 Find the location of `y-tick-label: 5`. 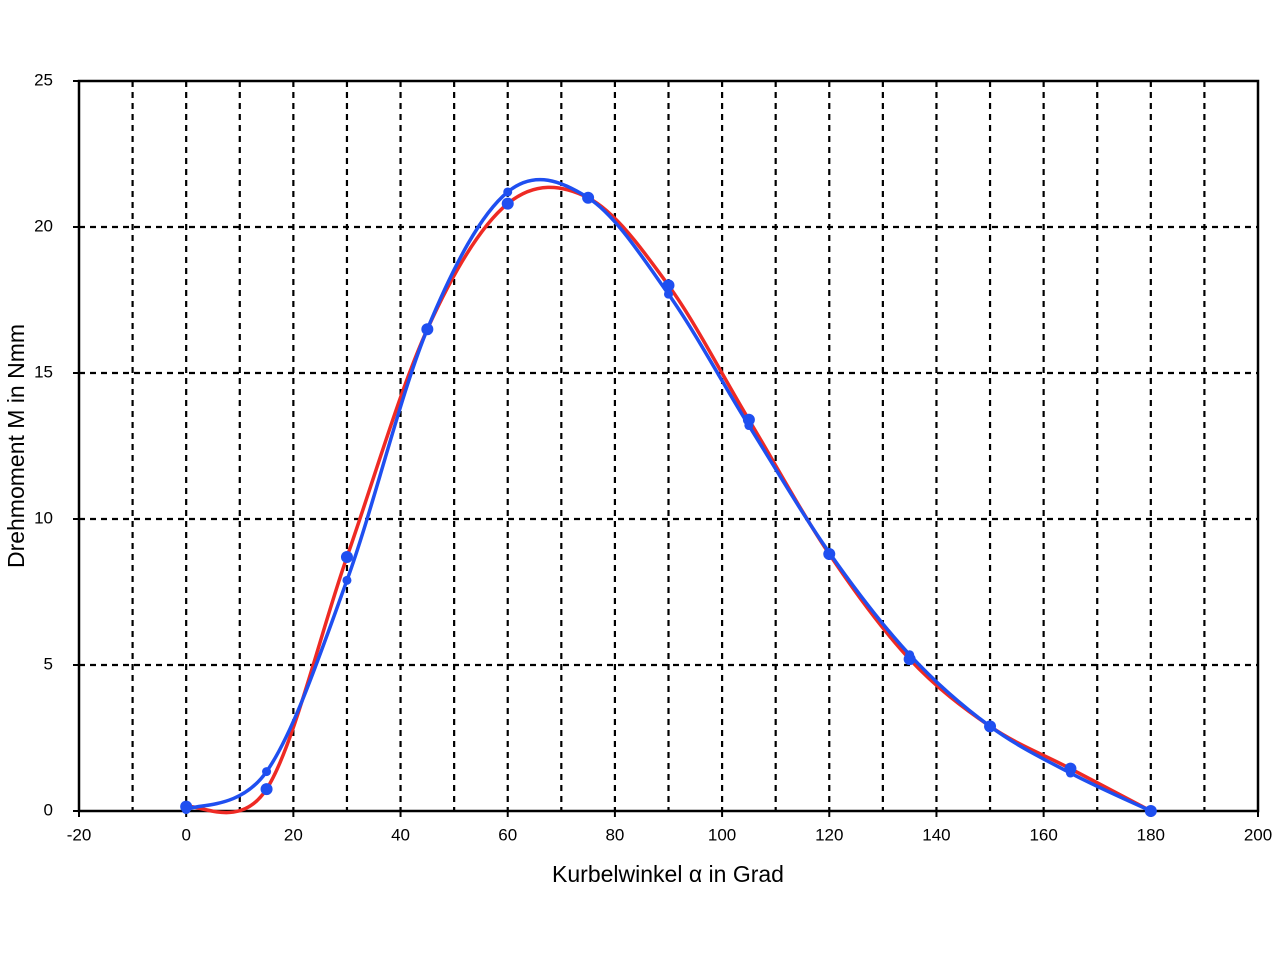

y-tick-label: 5 is located at coordinates (48, 663).